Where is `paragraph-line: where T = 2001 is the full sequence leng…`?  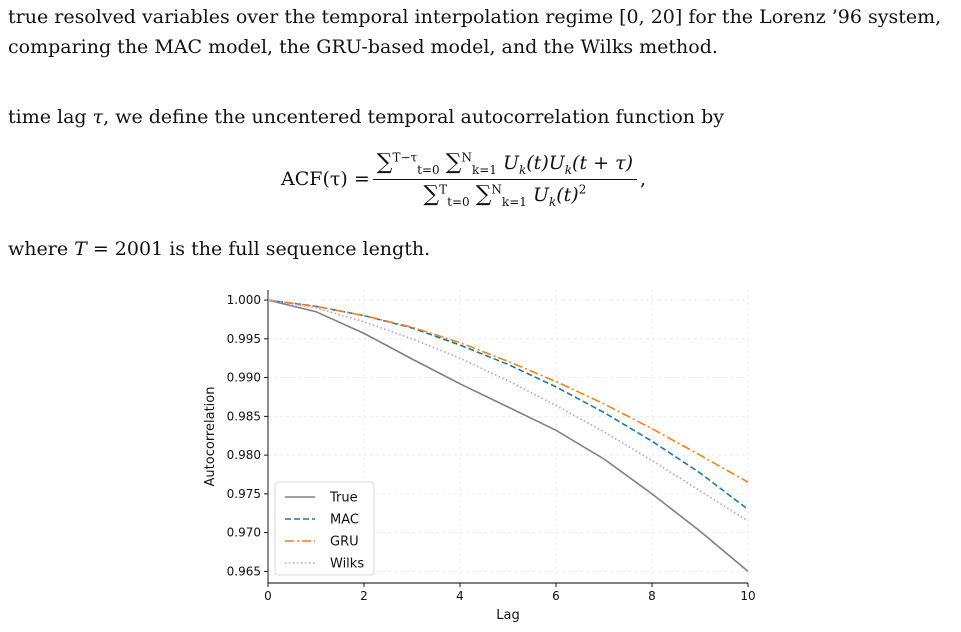
paragraph-line: where T = 2001 is the full sequence leng… is located at coordinates (219, 249).